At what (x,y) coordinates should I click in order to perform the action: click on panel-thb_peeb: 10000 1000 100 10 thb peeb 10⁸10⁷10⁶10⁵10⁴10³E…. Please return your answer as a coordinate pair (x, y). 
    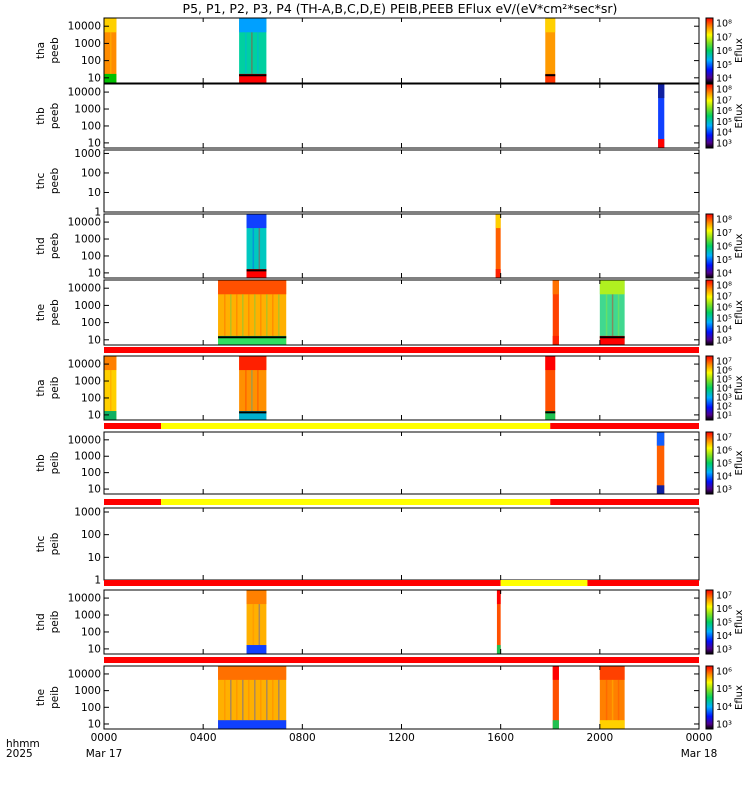
    Looking at the image, I should click on (390, 116).